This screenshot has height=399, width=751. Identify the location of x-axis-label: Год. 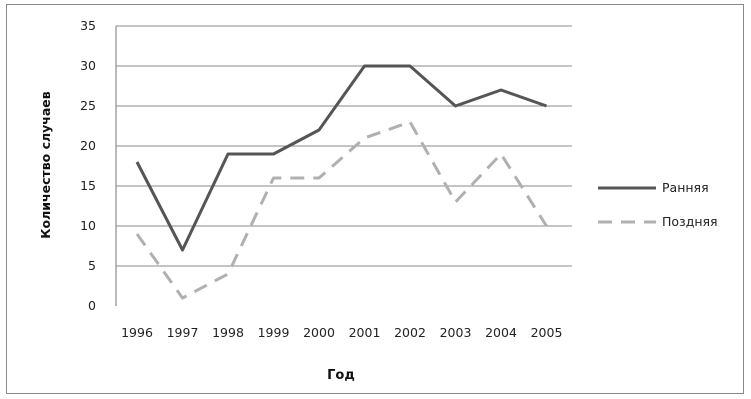
(341, 375).